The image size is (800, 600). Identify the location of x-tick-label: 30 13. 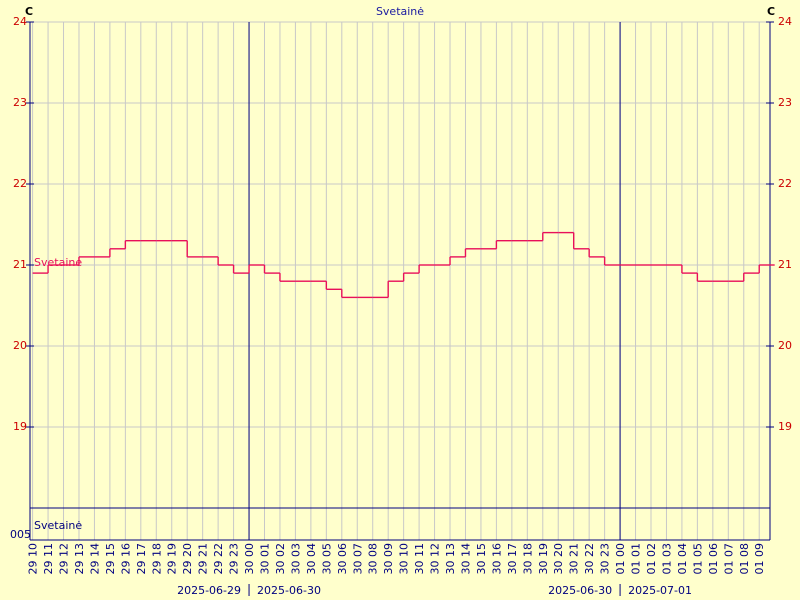
(450, 559).